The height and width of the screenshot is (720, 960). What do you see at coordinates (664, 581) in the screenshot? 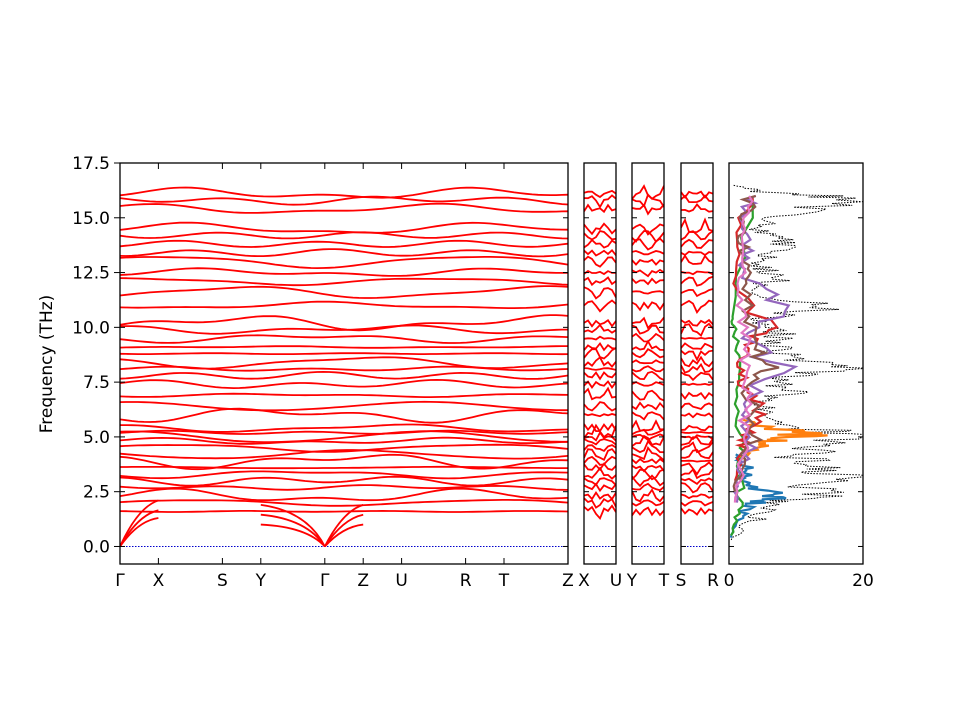
I see `kpoint-label: T` at bounding box center [664, 581].